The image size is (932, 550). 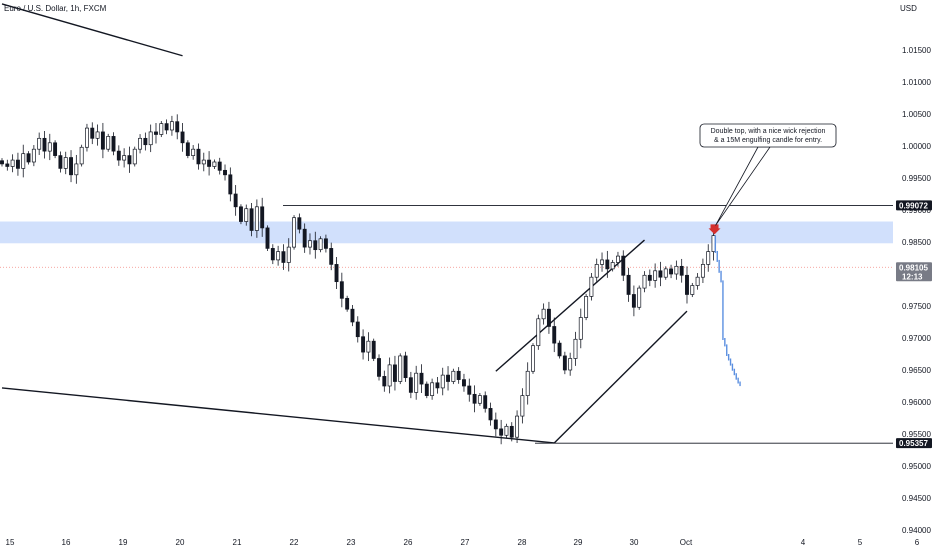 I want to click on callout-text-line2: & a 15M engulfing candle for entry., so click(x=768, y=140).